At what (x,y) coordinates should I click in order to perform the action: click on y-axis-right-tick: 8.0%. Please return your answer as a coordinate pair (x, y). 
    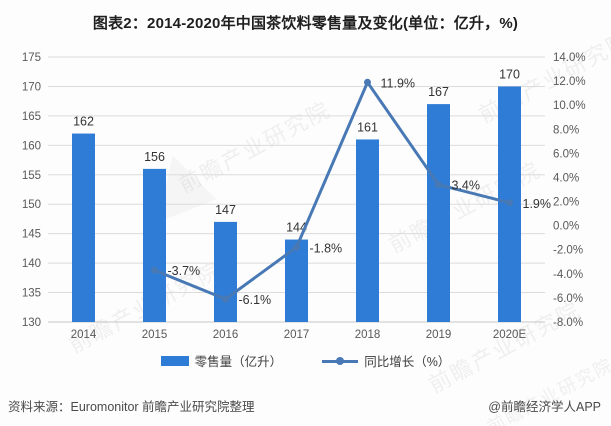
    Looking at the image, I should click on (566, 130).